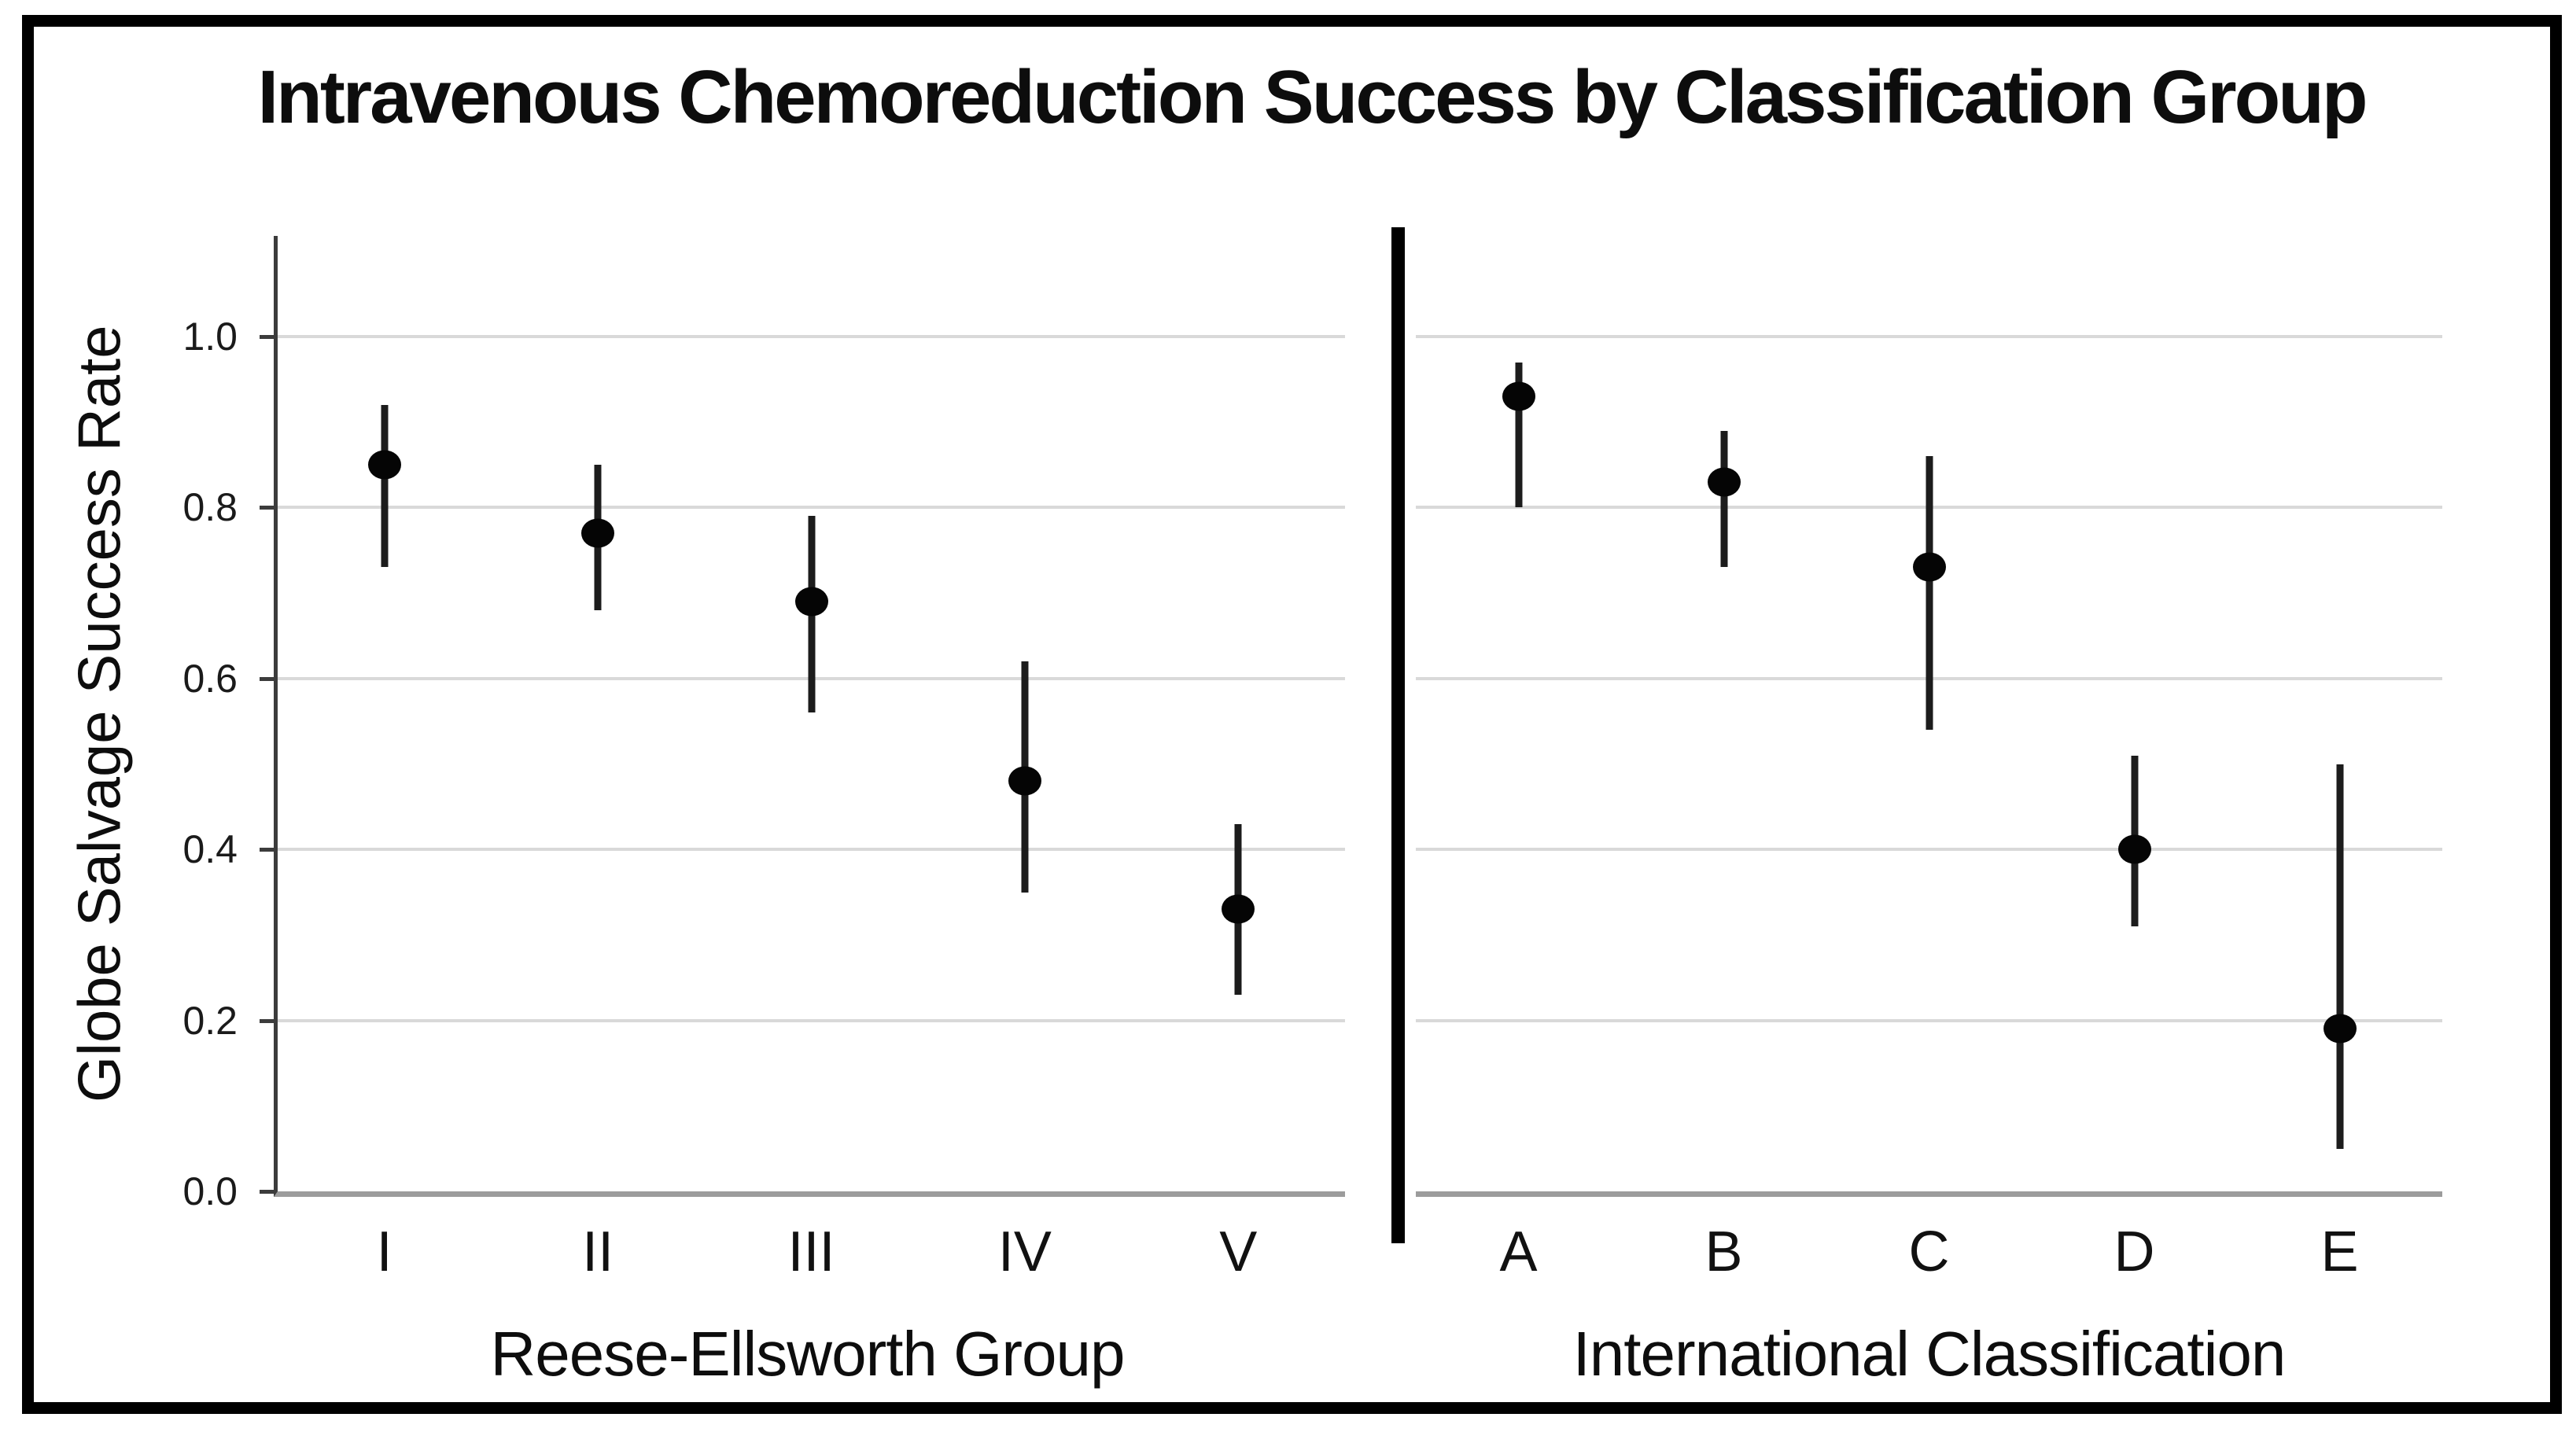 Image resolution: width=2576 pixels, height=1432 pixels. What do you see at coordinates (1929, 1251) in the screenshot?
I see `x-tick-label: C` at bounding box center [1929, 1251].